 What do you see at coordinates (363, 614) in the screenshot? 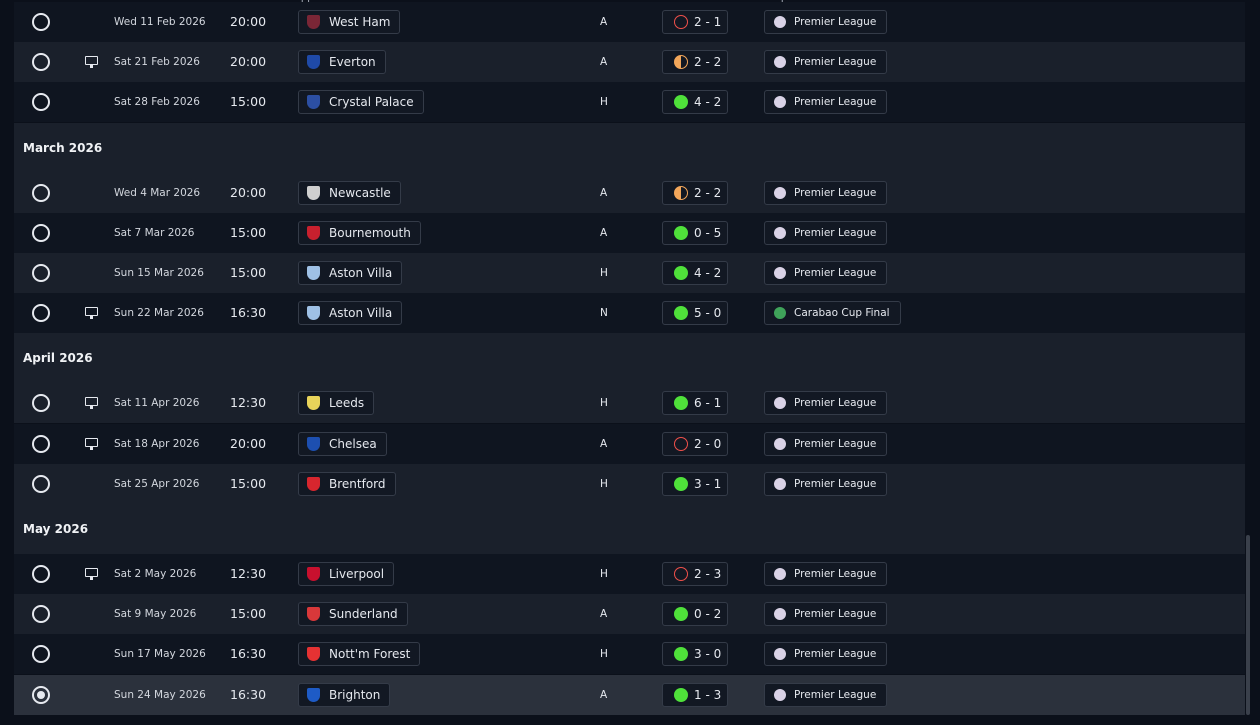
I see `opponent-name: Sunderland` at bounding box center [363, 614].